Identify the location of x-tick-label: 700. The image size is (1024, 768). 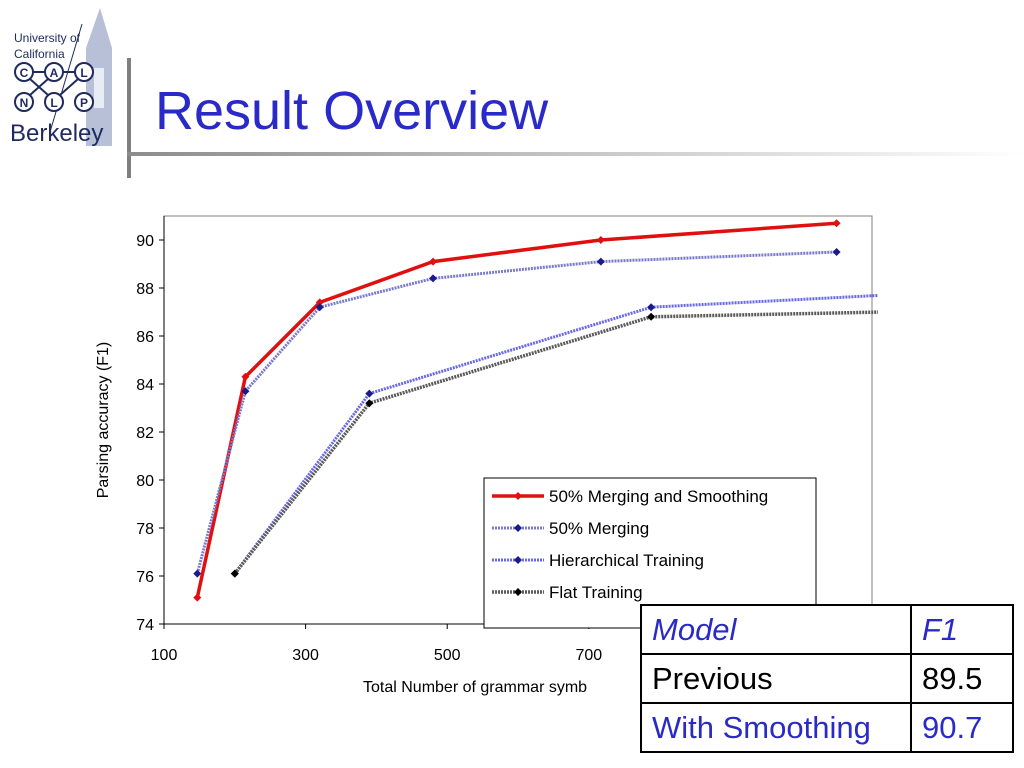
(588, 655).